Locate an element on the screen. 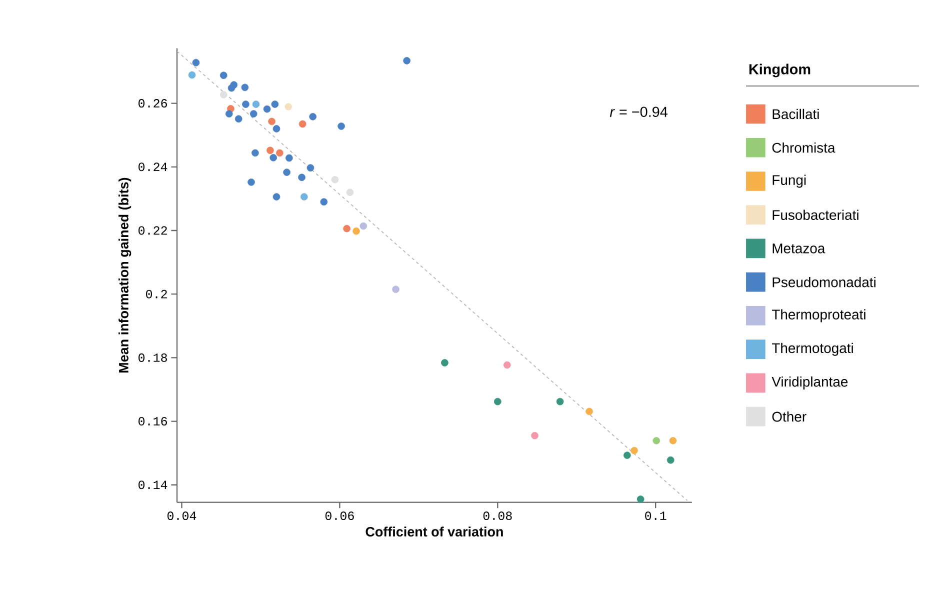 This screenshot has width=946, height=604. y-axis-title: Mean information gained (bits) is located at coordinates (125, 275).